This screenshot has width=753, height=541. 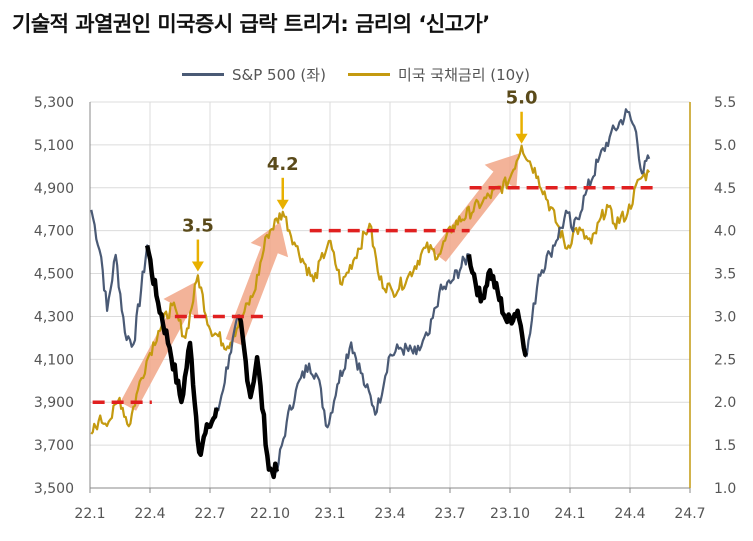 What do you see at coordinates (725, 403) in the screenshot?
I see `y-right-tick-label: 2.0` at bounding box center [725, 403].